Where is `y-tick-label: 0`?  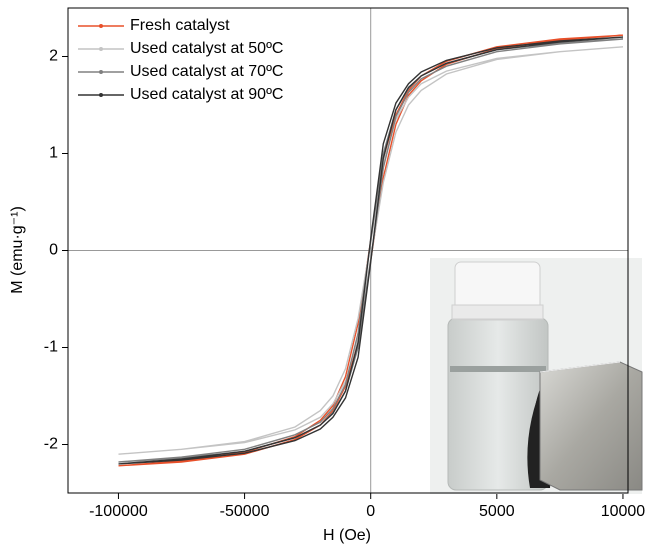 y-tick-label: 0 is located at coordinates (53, 250).